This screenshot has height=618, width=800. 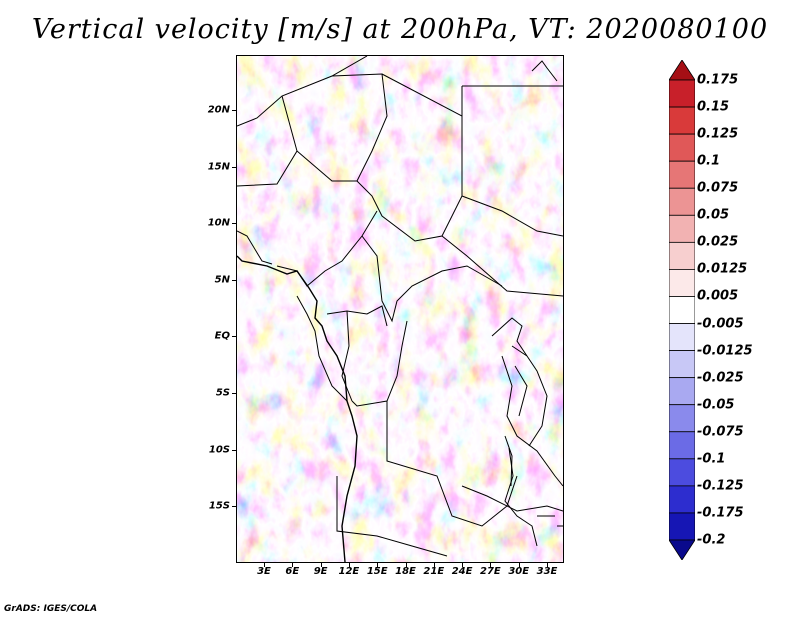 I want to click on colorbar-label: -0.05, so click(x=716, y=405).